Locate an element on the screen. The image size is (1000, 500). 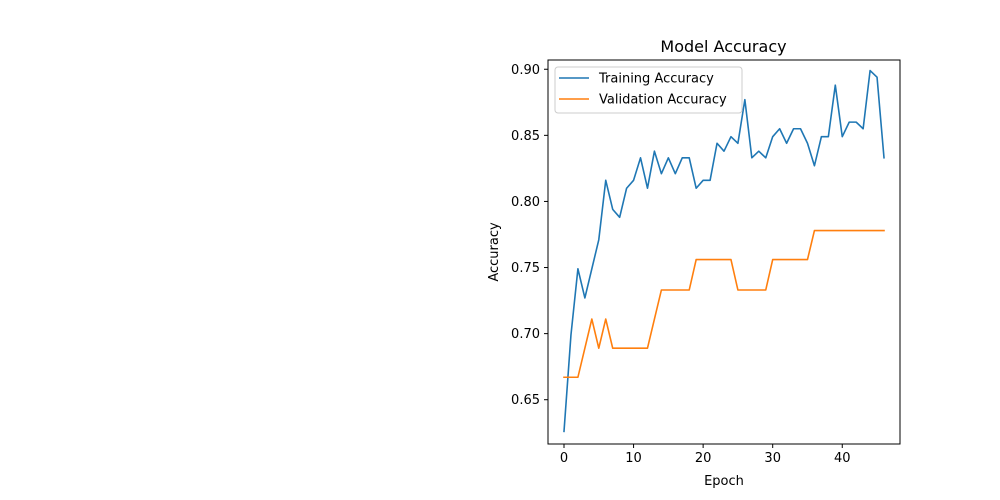
x-tick-label: 0 is located at coordinates (564, 458).